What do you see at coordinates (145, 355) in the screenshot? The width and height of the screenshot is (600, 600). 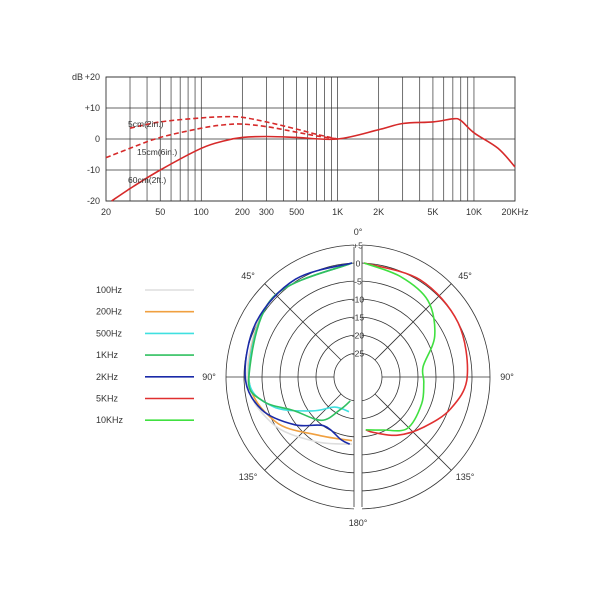 I see `legend: 100Hz 200Hz 500Hz 1KHz 2KHz 5KHz 10KHz` at bounding box center [145, 355].